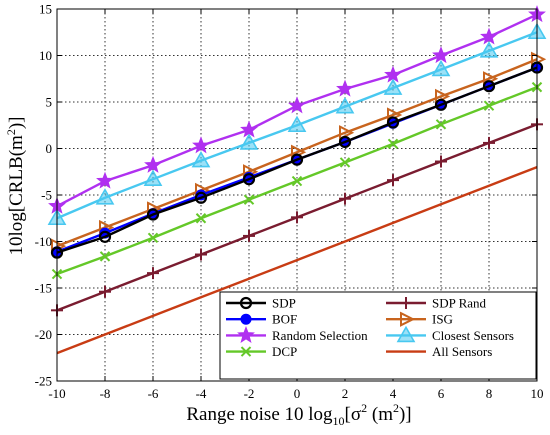 Image resolution: width=550 pixels, height=435 pixels. What do you see at coordinates (43, 288) in the screenshot?
I see `y-tick-label: -15` at bounding box center [43, 288].